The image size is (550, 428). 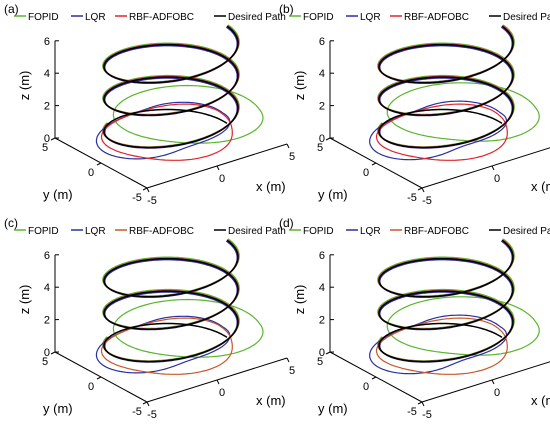 I want to click on panel-label: (c), so click(x=11, y=223).